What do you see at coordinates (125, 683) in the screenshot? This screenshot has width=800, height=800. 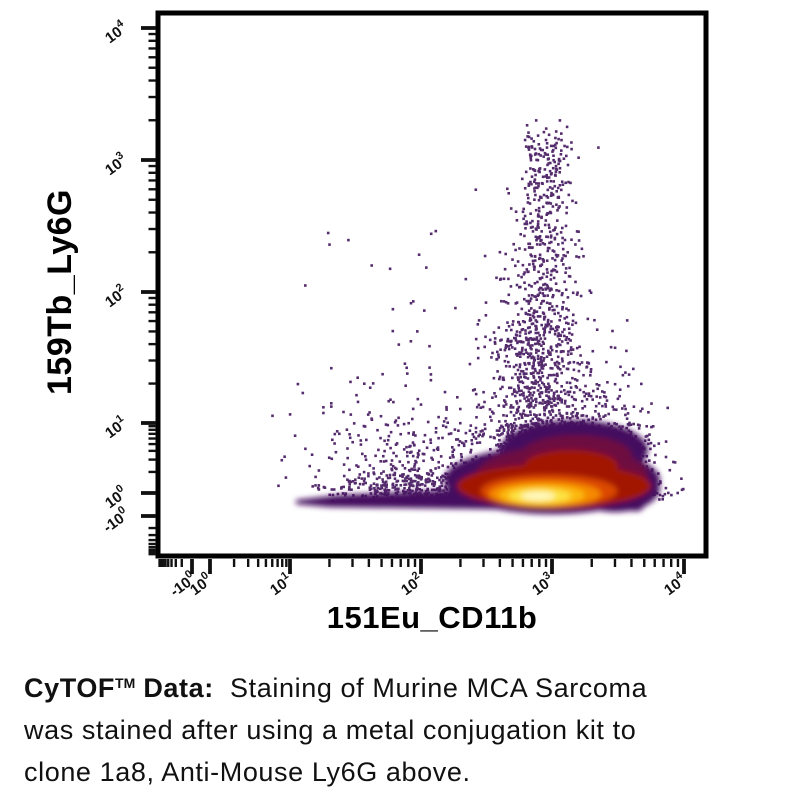 I see `trademark-superscript: TM` at bounding box center [125, 683].